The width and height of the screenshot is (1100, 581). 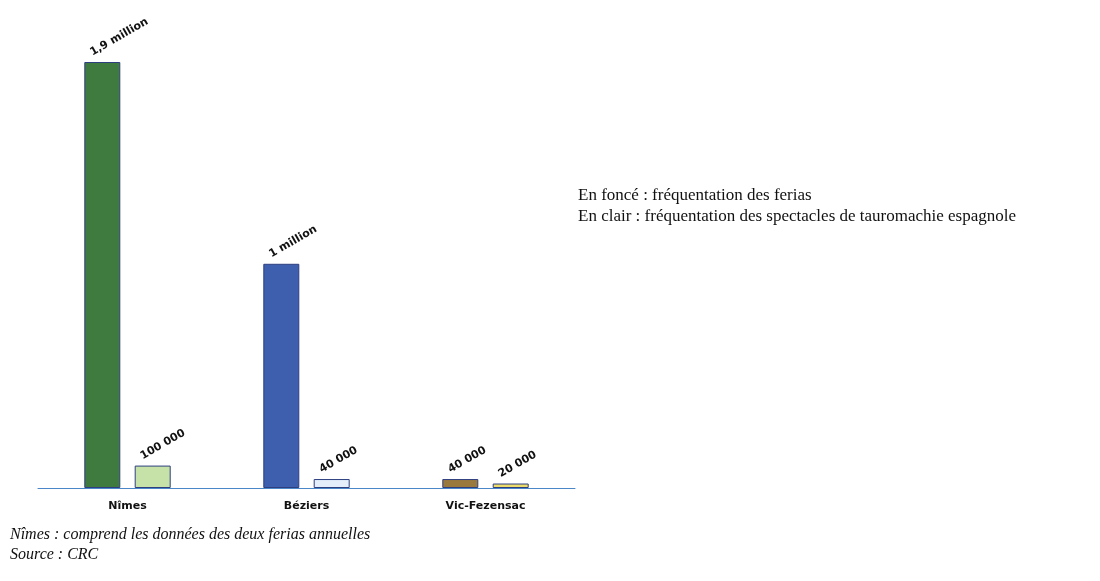 I want to click on text: Nîmes : comprend les données des deux ferias annuelles, so click(x=190, y=534).